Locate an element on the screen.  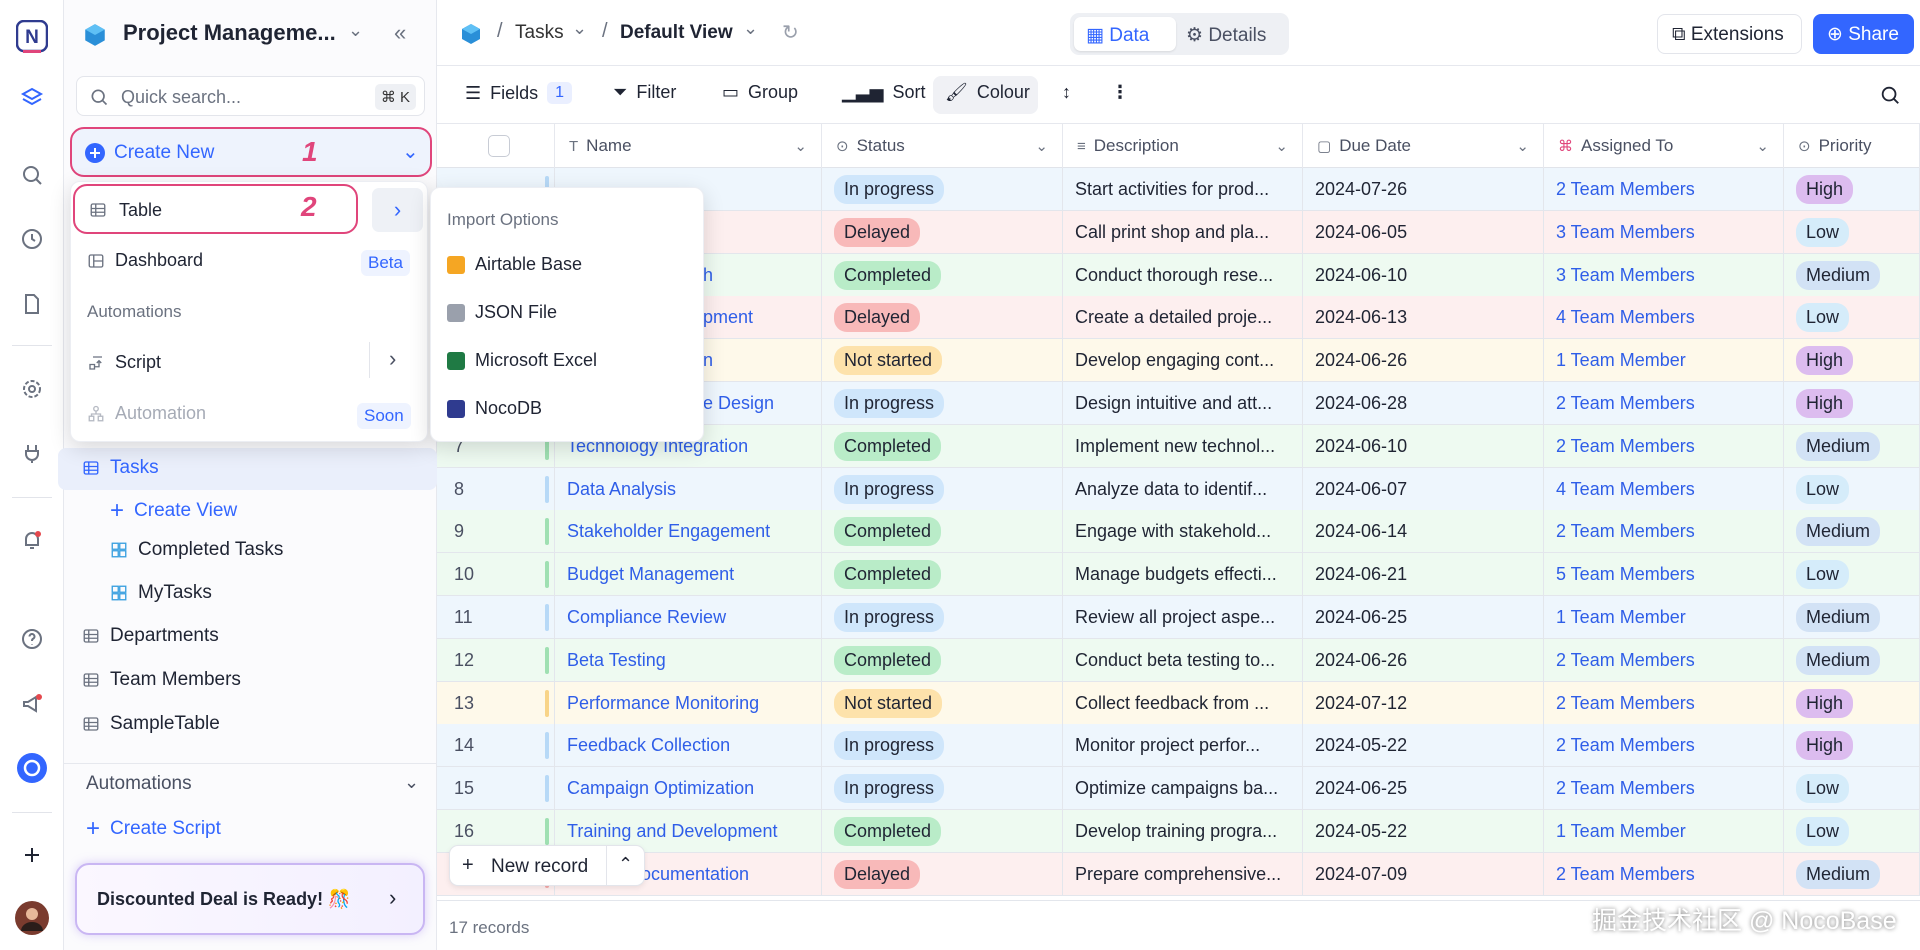
record-name: Campaign Optimization is located at coordinates (661, 788).